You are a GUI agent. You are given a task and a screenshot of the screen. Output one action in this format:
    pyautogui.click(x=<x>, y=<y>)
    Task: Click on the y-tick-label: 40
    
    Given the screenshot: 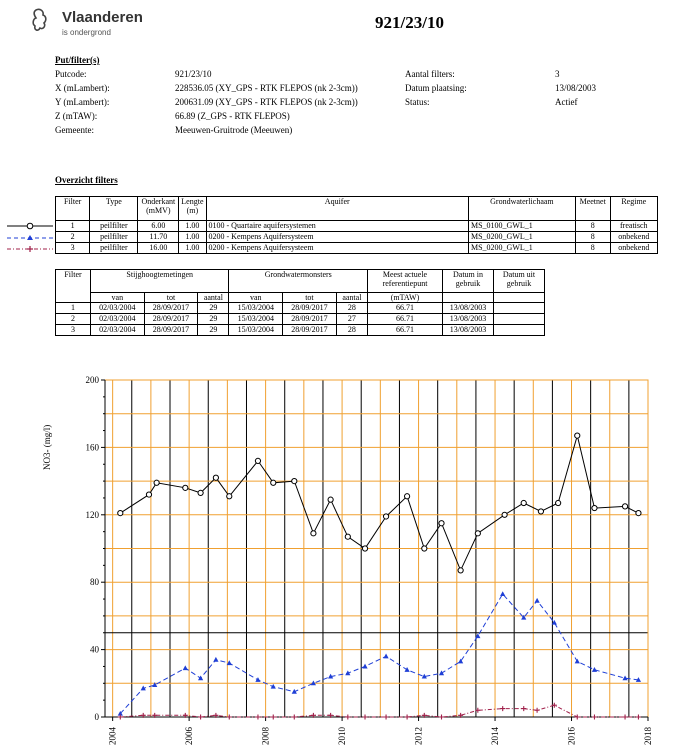 What is the action you would take?
    pyautogui.click(x=95, y=650)
    